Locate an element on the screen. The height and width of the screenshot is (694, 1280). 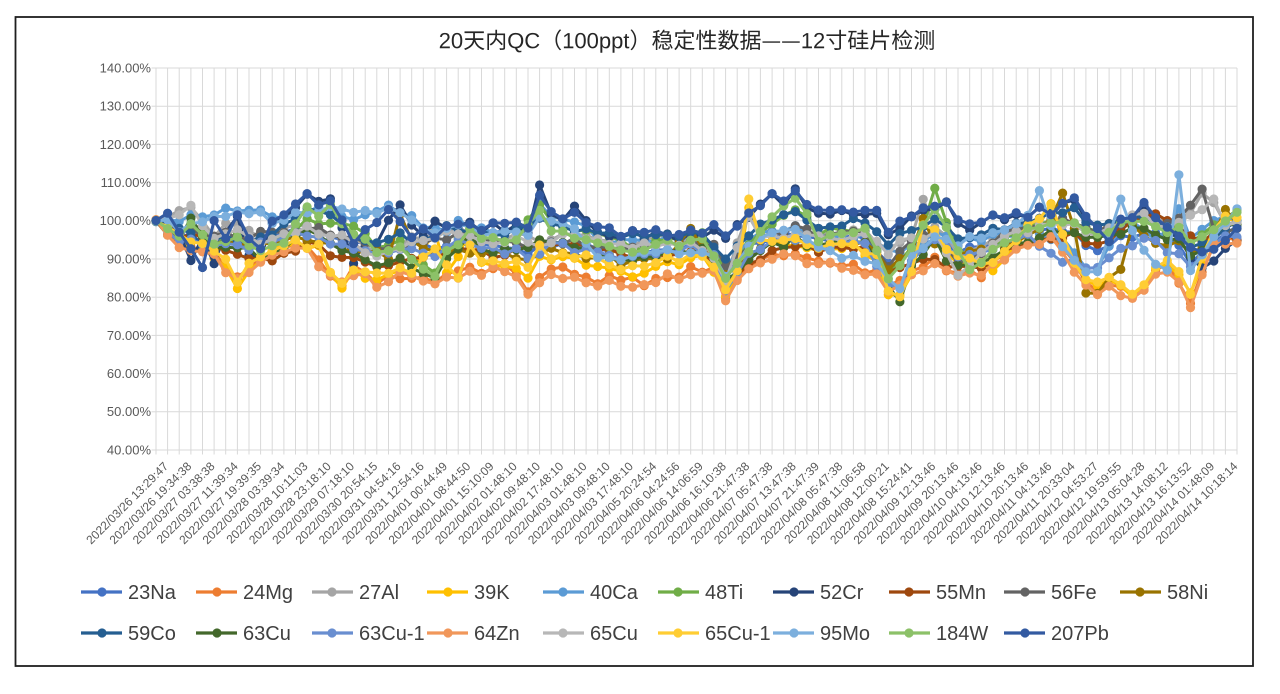
svg-text: 184W is located at coordinates (962, 634).